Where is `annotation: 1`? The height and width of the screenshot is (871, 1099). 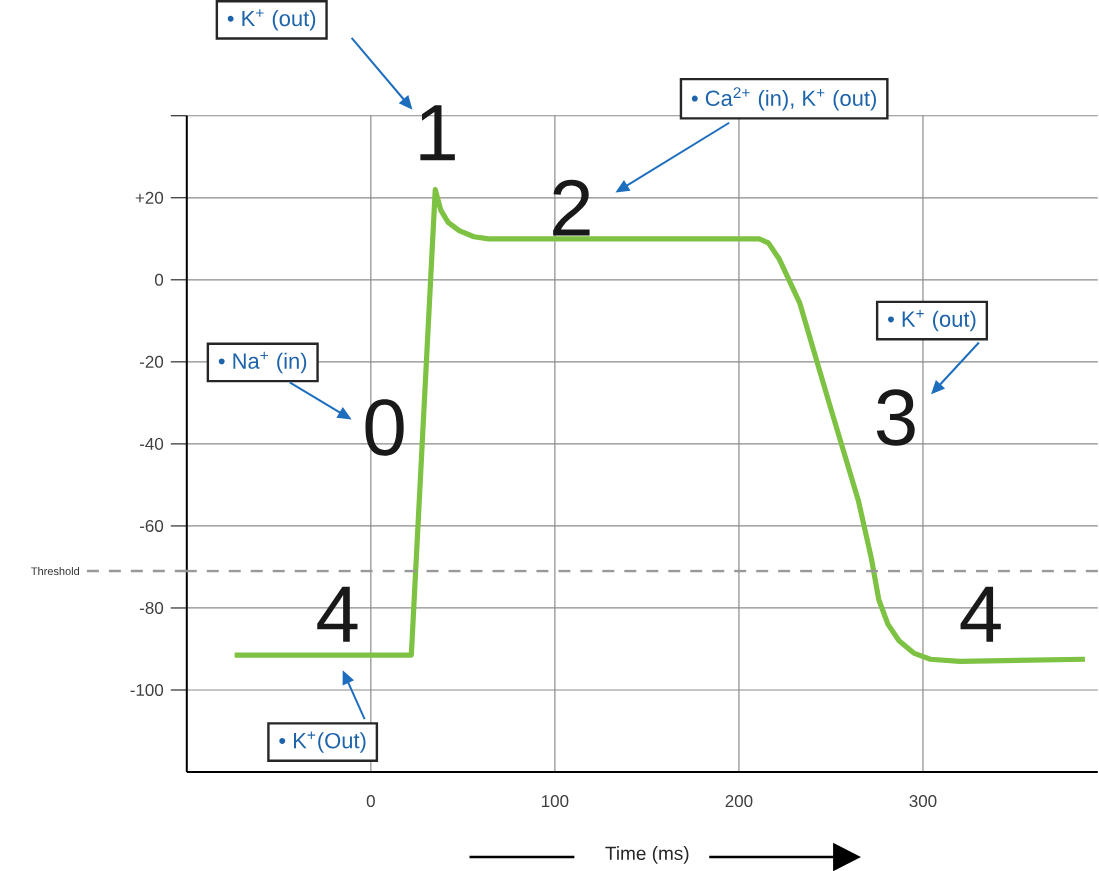
annotation: 1 is located at coordinates (437, 133).